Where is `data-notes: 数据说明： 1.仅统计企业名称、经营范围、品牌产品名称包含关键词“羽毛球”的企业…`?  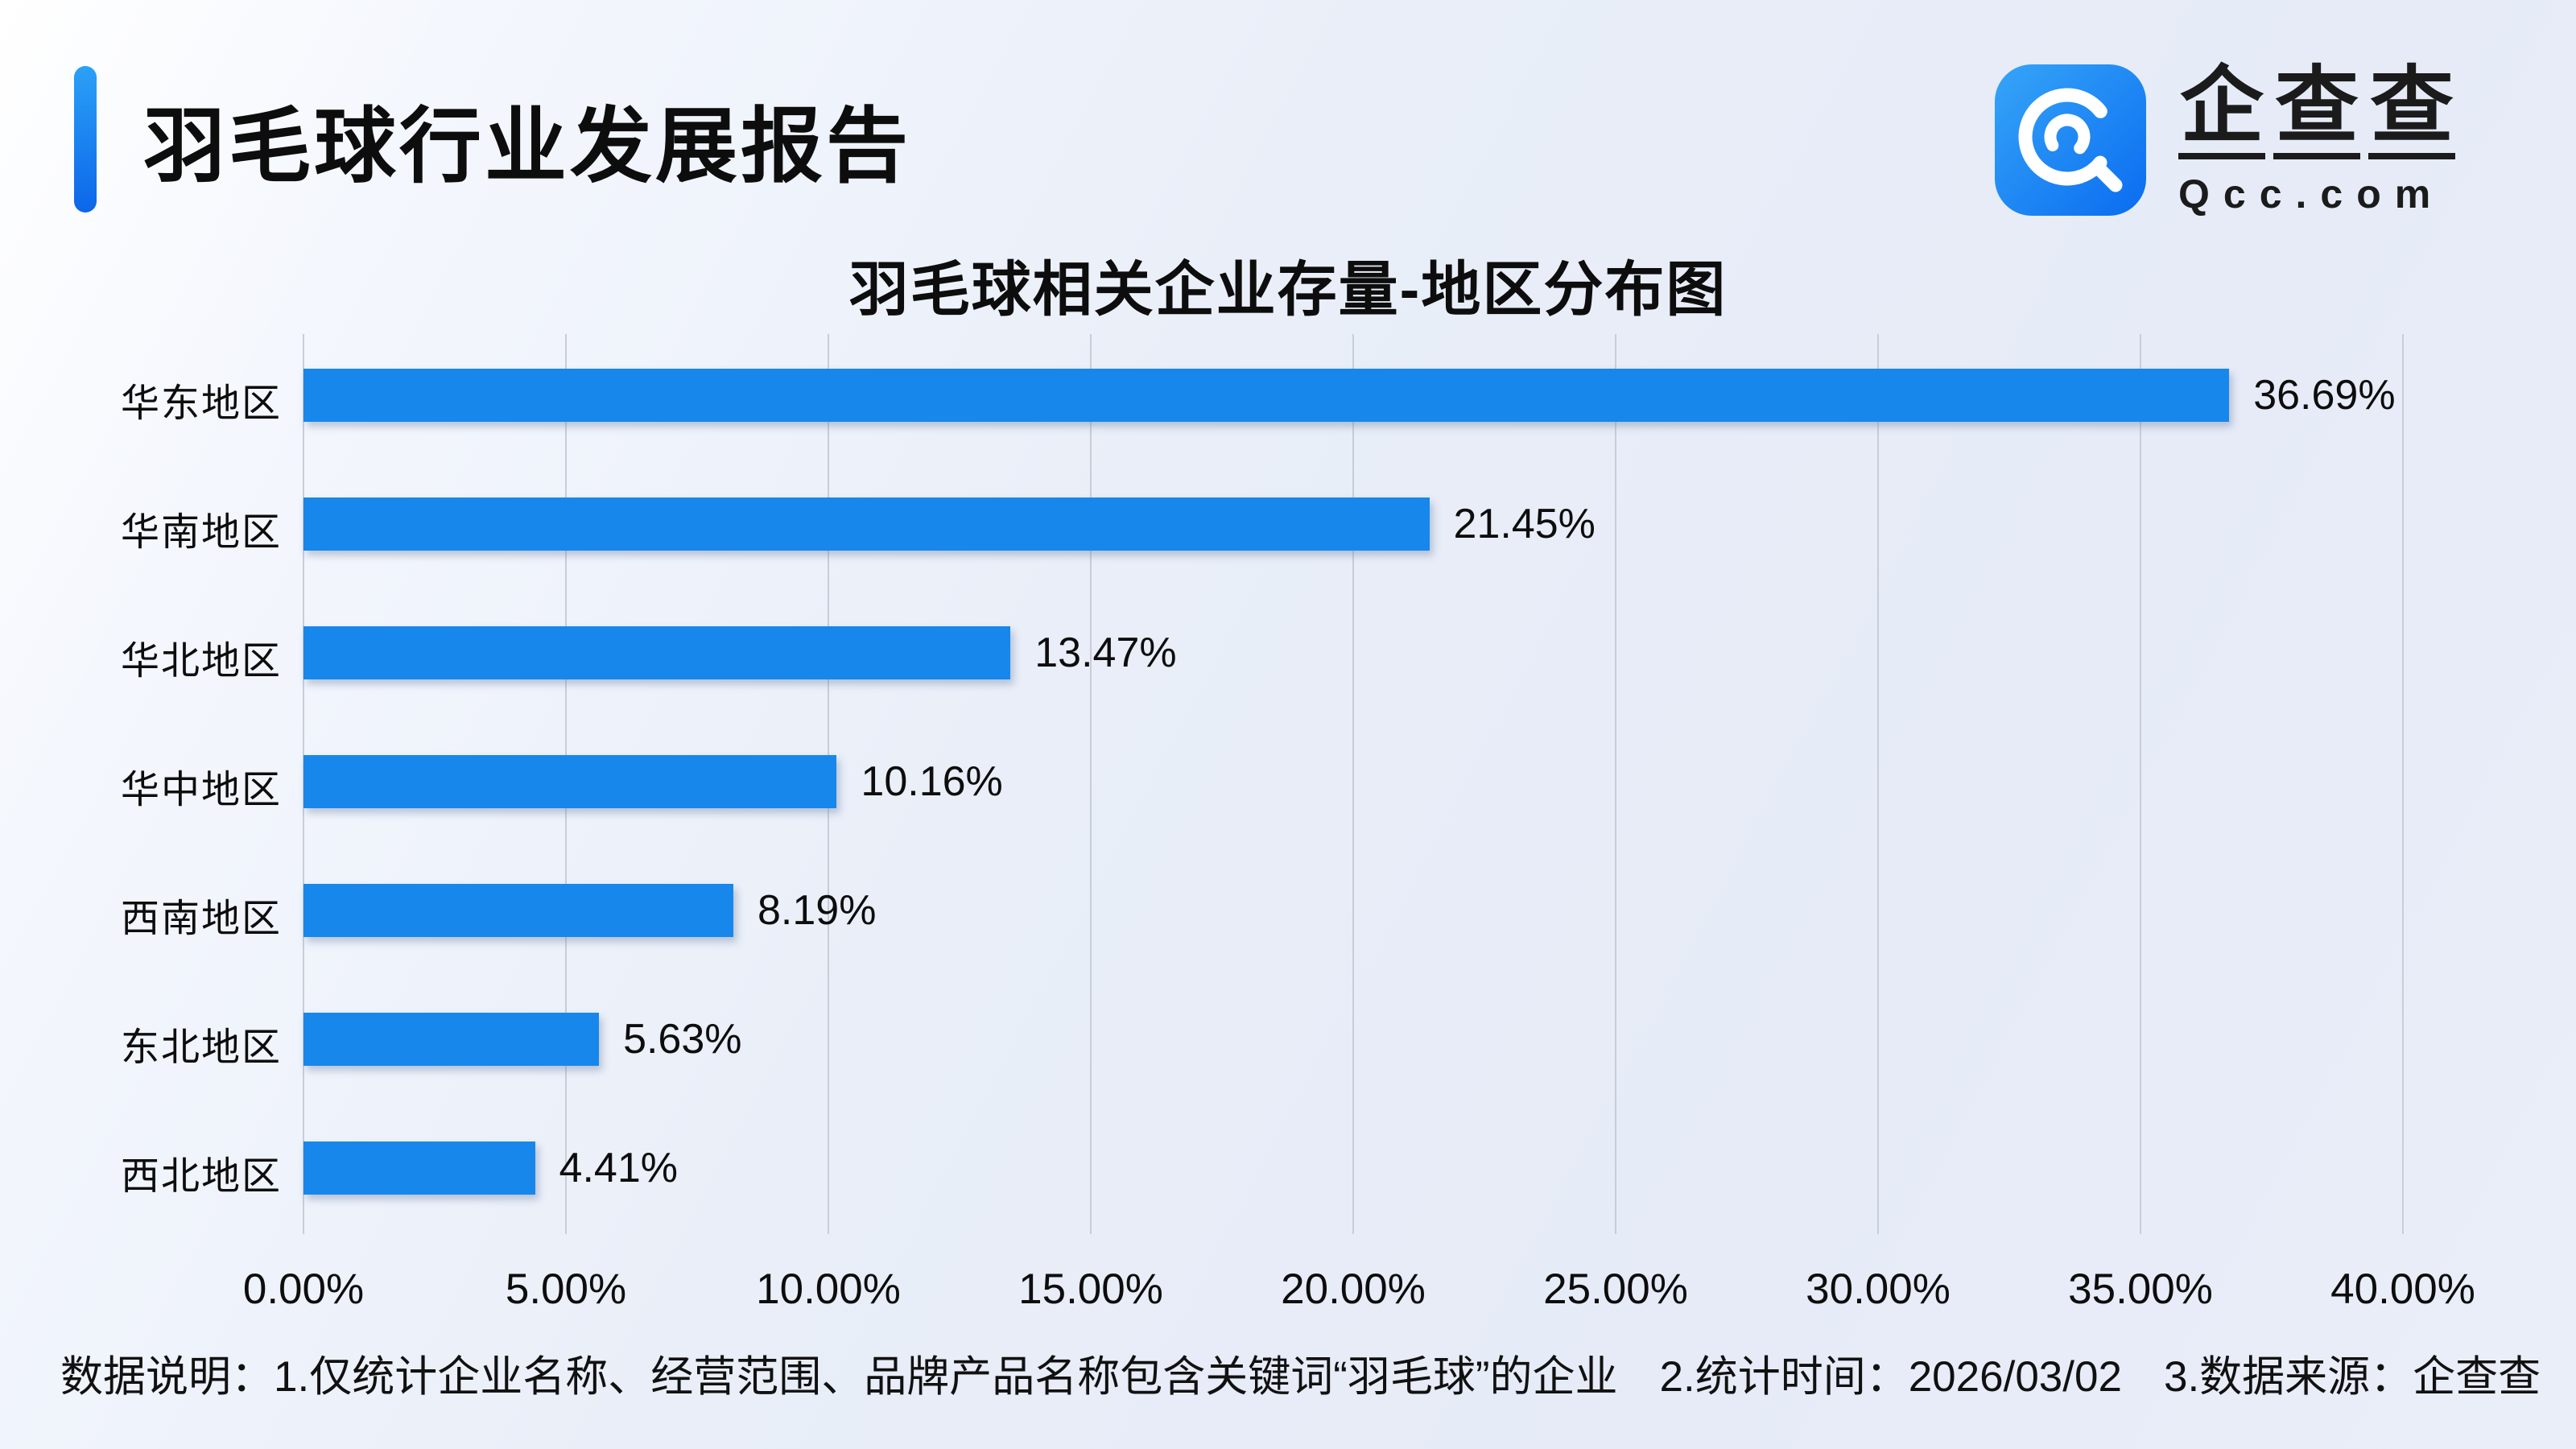 data-notes: 数据说明： 1.仅统计企业名称、经营范围、品牌产品名称包含关键词“羽毛球”的企业… is located at coordinates (1308, 1373).